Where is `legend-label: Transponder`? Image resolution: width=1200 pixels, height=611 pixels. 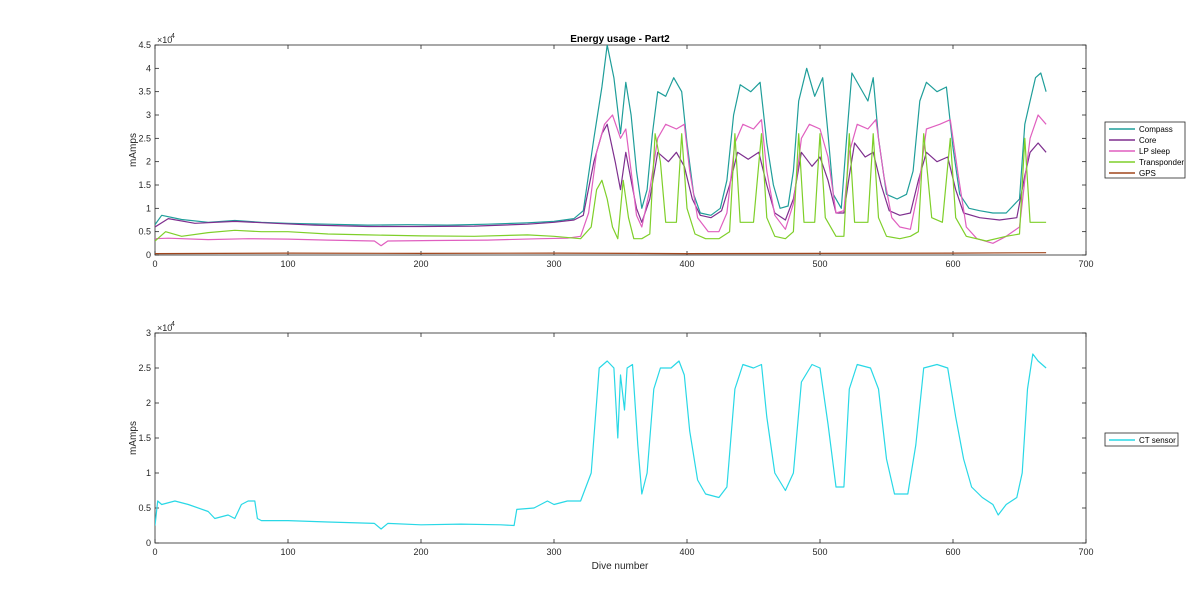 legend-label: Transponder is located at coordinates (1161, 162).